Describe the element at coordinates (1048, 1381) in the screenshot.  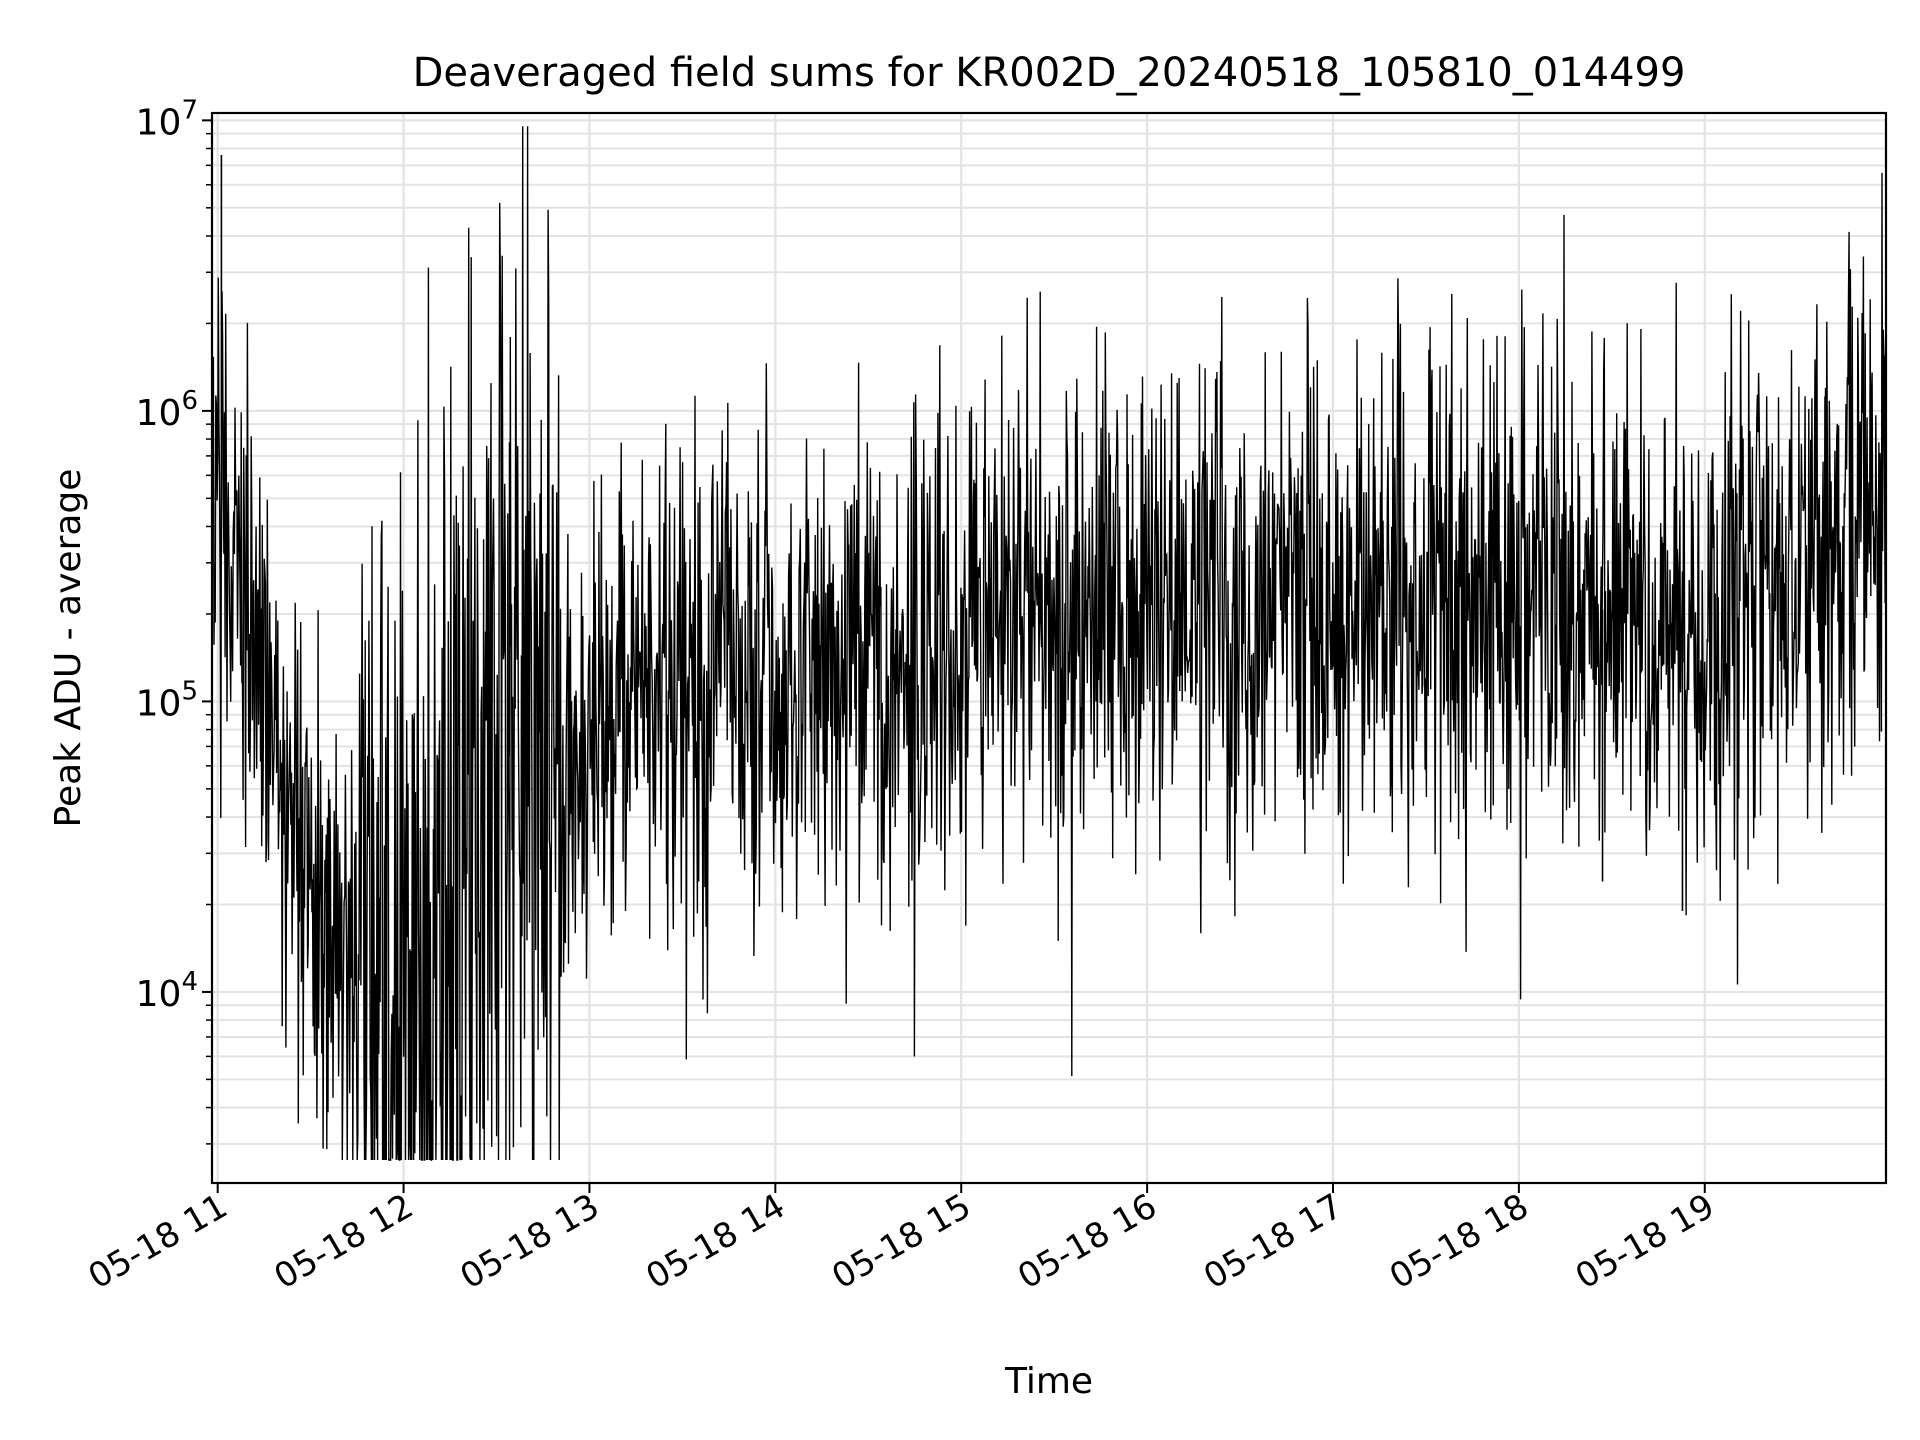
I see `x-axis-label: Time` at that location.